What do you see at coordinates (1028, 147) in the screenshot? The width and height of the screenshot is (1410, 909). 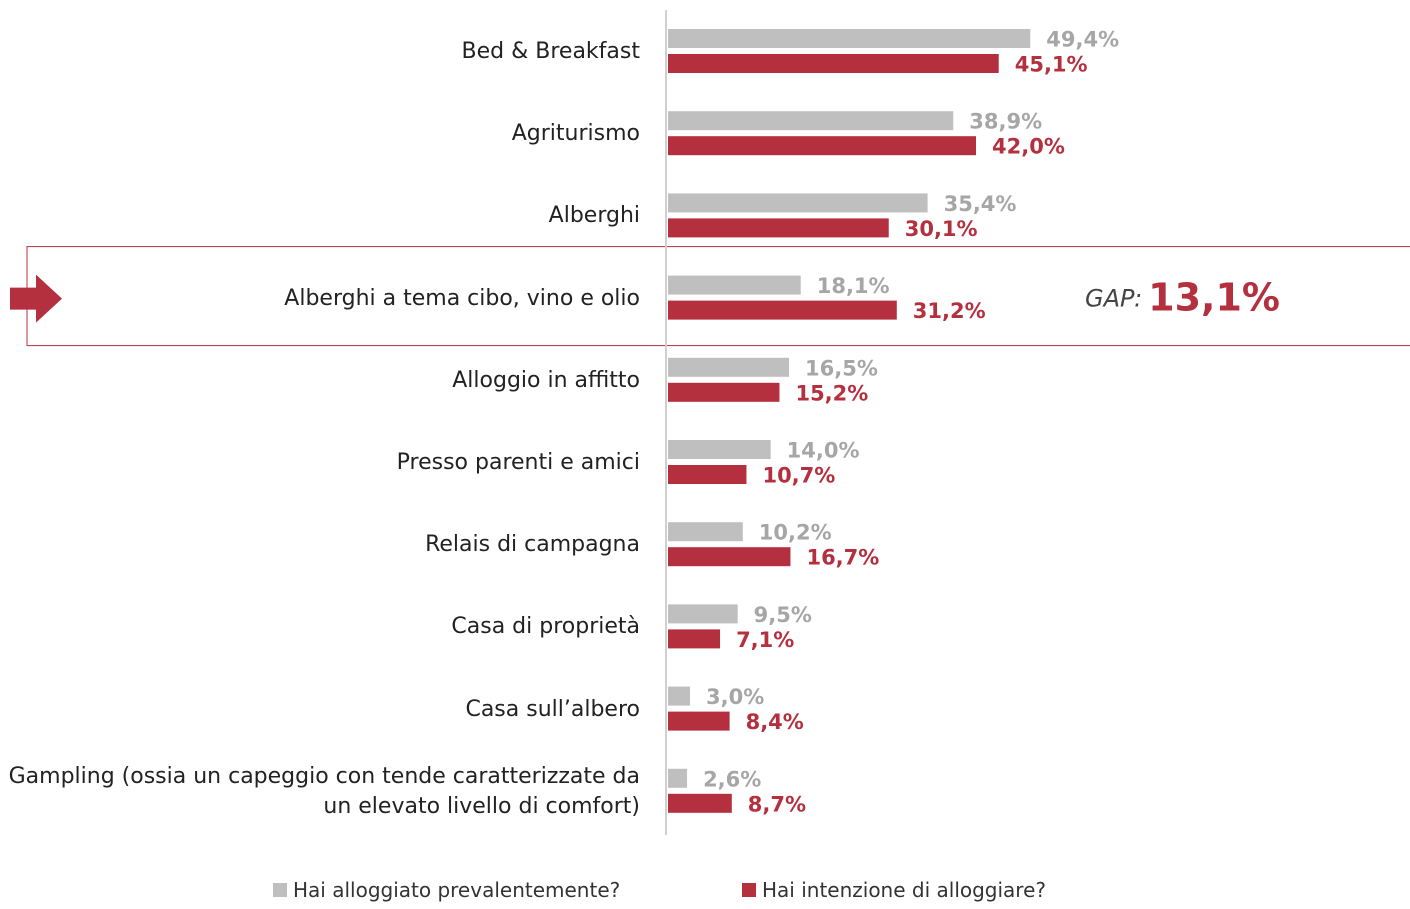 I see `value-label: 42,0%` at bounding box center [1028, 147].